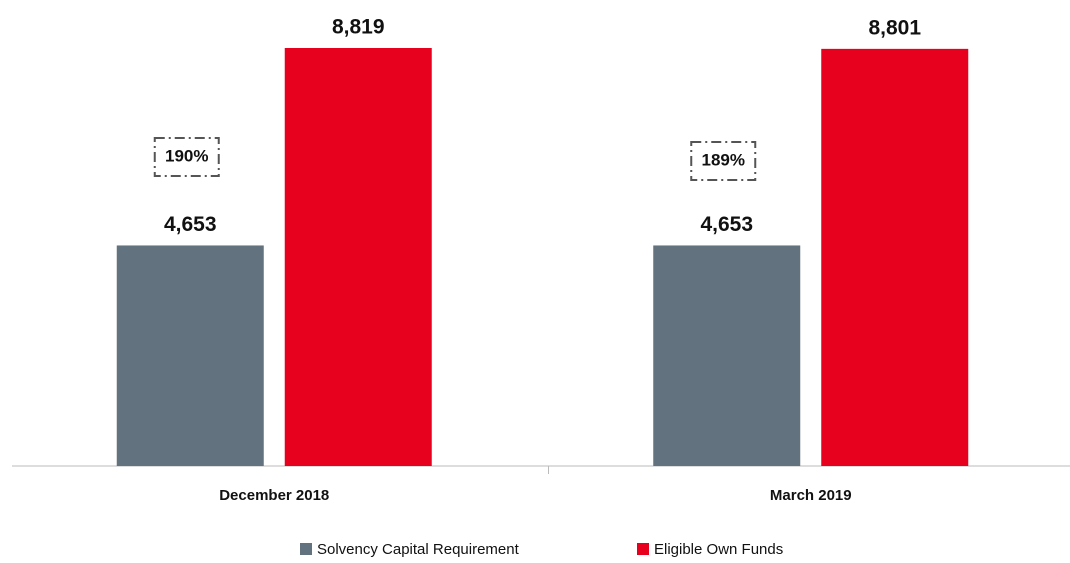 This screenshot has width=1070, height=563. What do you see at coordinates (811, 495) in the screenshot?
I see `x-tick-label: March 2019` at bounding box center [811, 495].